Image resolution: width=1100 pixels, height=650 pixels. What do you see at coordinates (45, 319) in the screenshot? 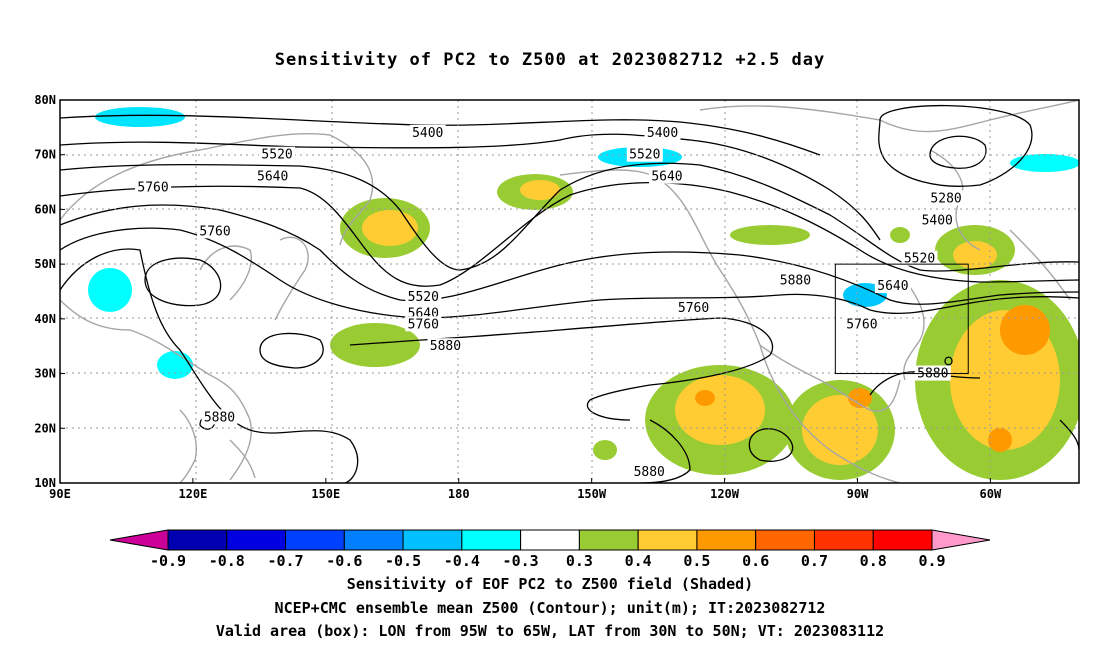
I see `lat-tick-label: 40N` at bounding box center [45, 319].